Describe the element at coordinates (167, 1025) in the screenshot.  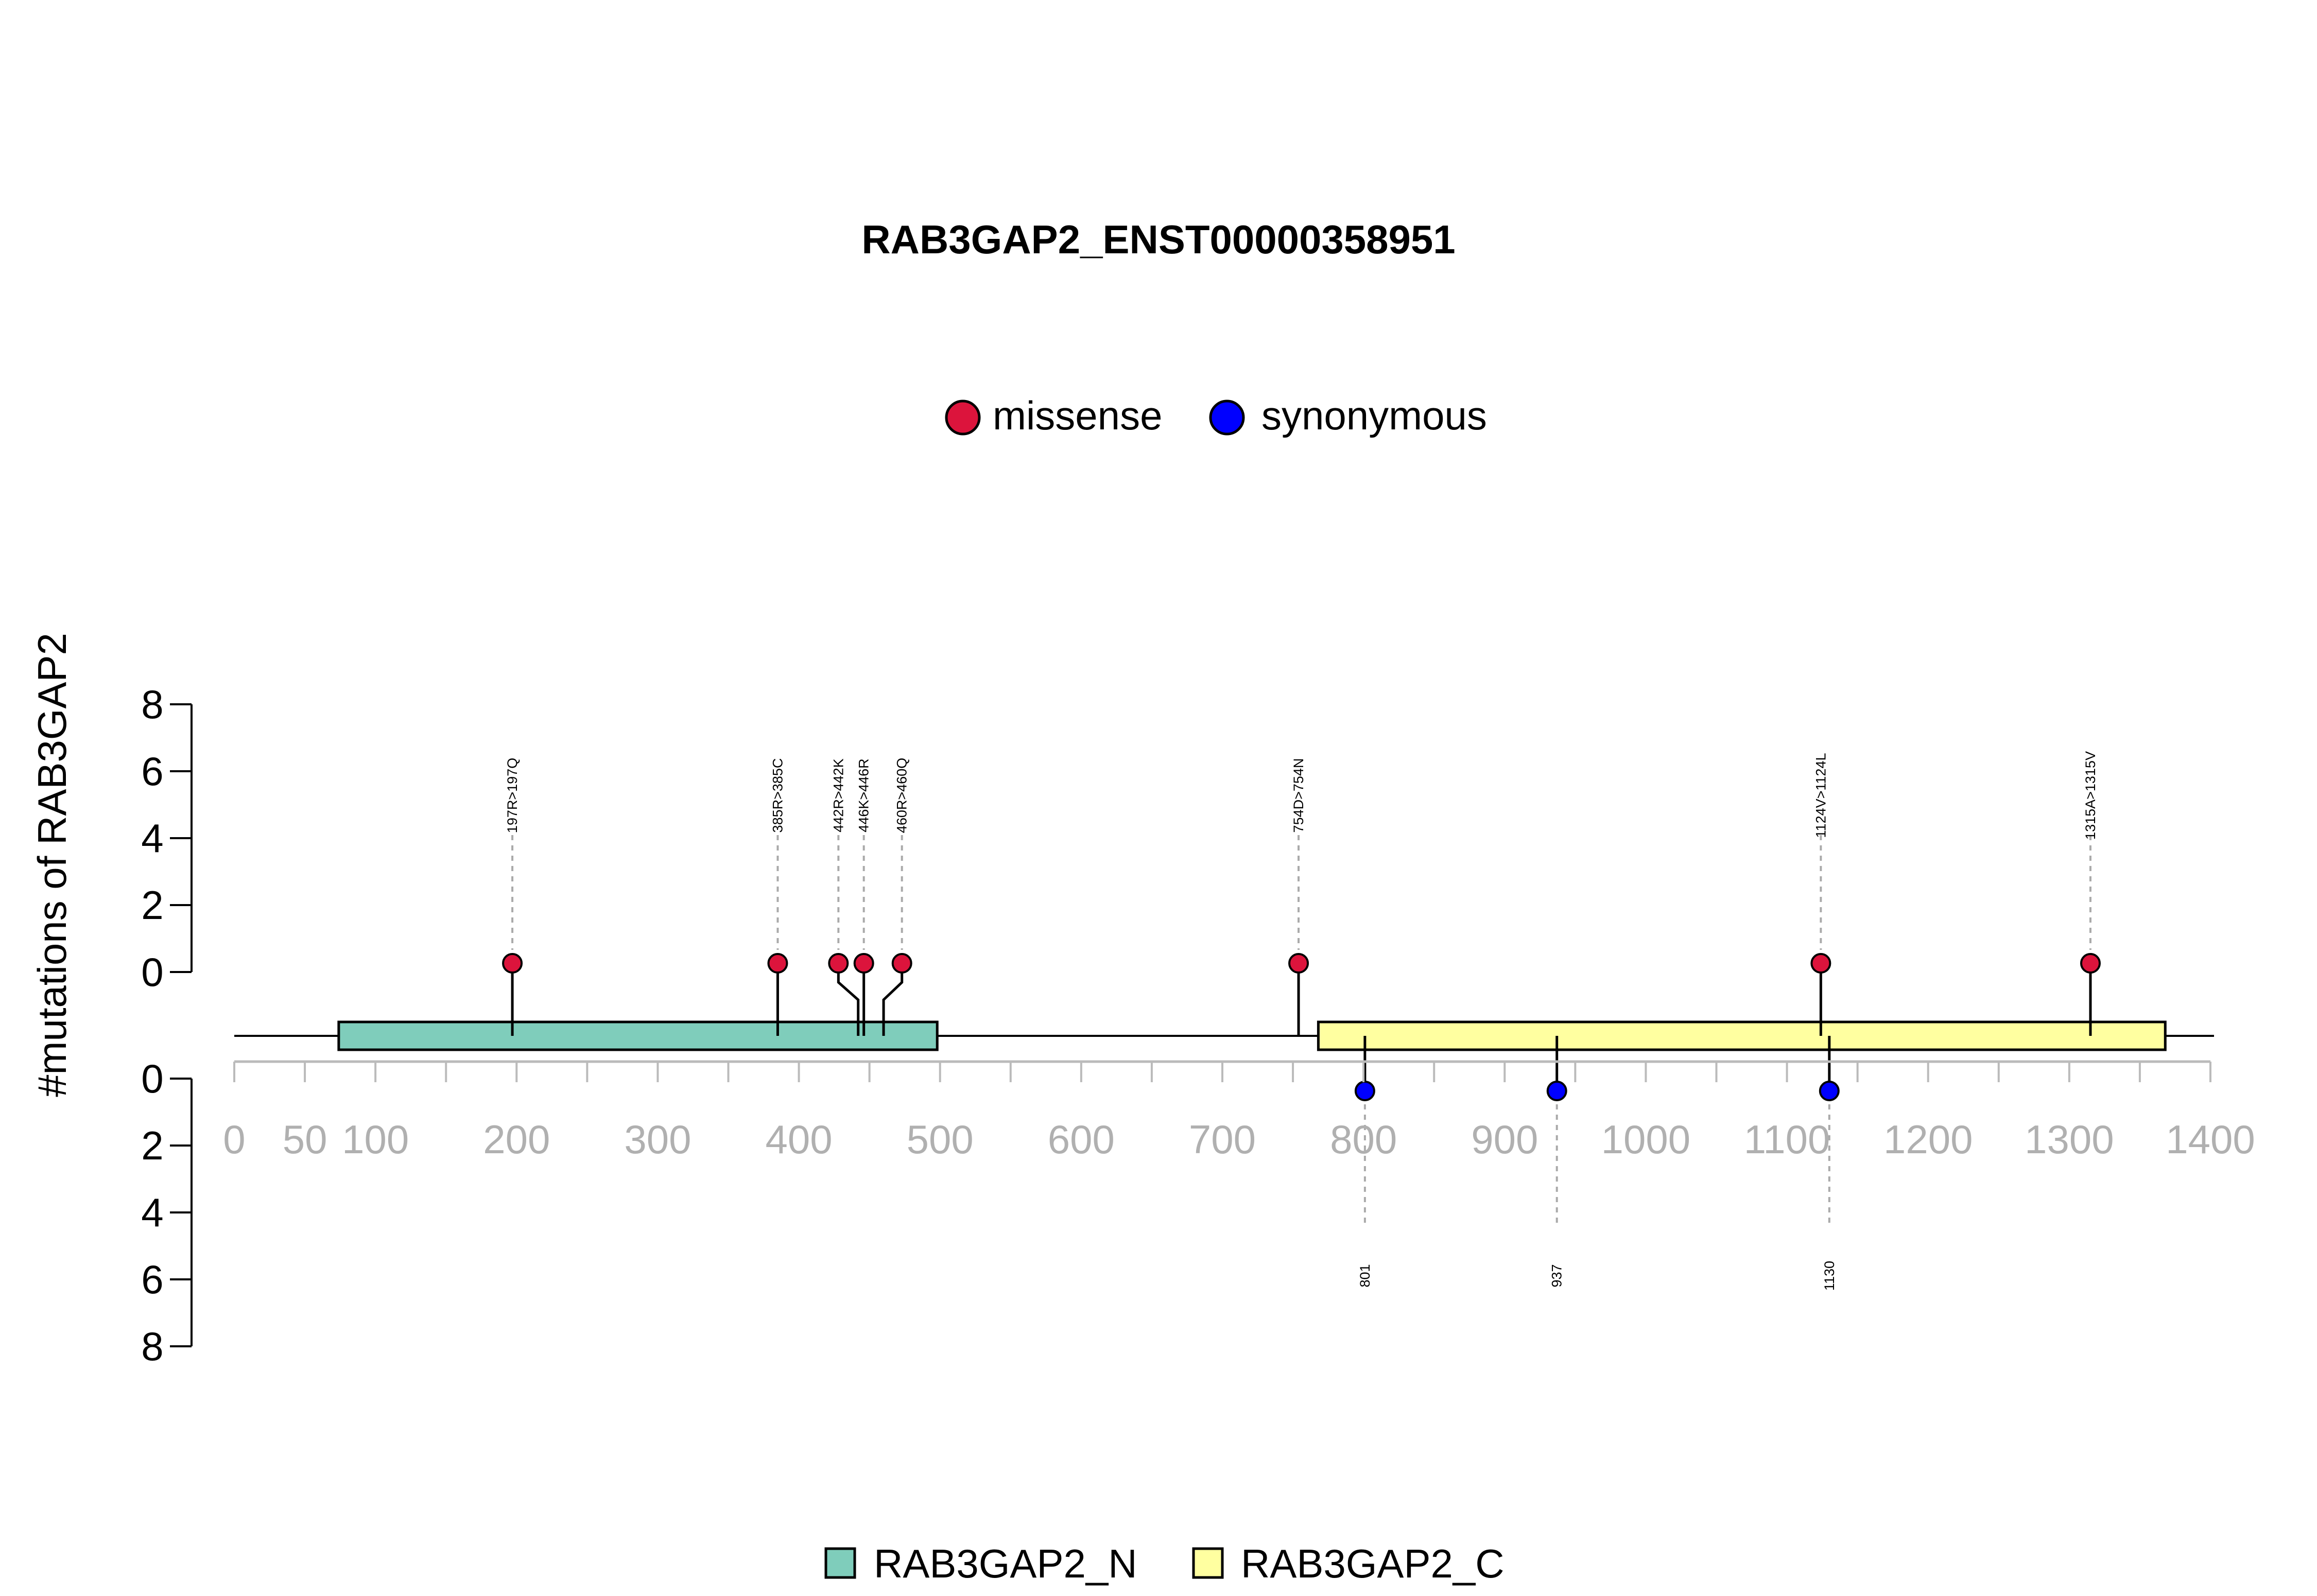
I see `y-axes: 0 2 4 6 8 0 2 4 6 8` at that location.